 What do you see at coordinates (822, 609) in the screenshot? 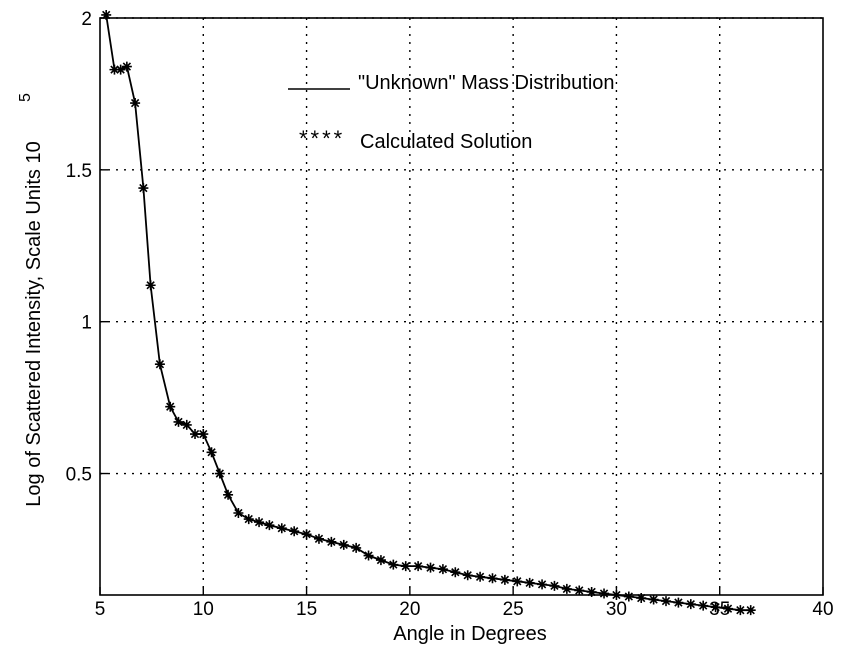
I see `x-tick-label: 40` at bounding box center [822, 609].